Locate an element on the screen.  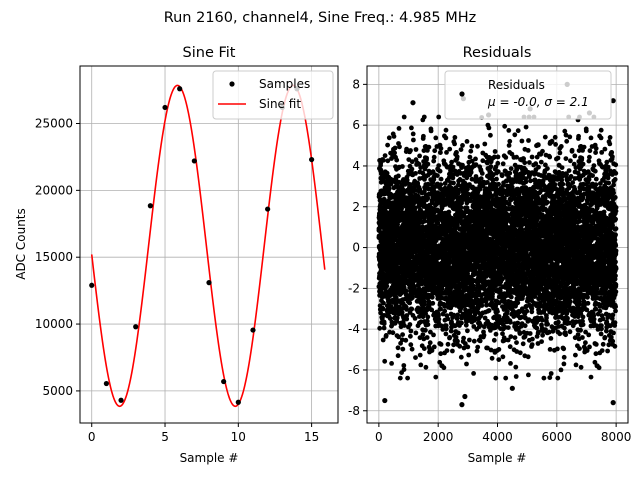
legend-samples-marker is located at coordinates (232, 84).